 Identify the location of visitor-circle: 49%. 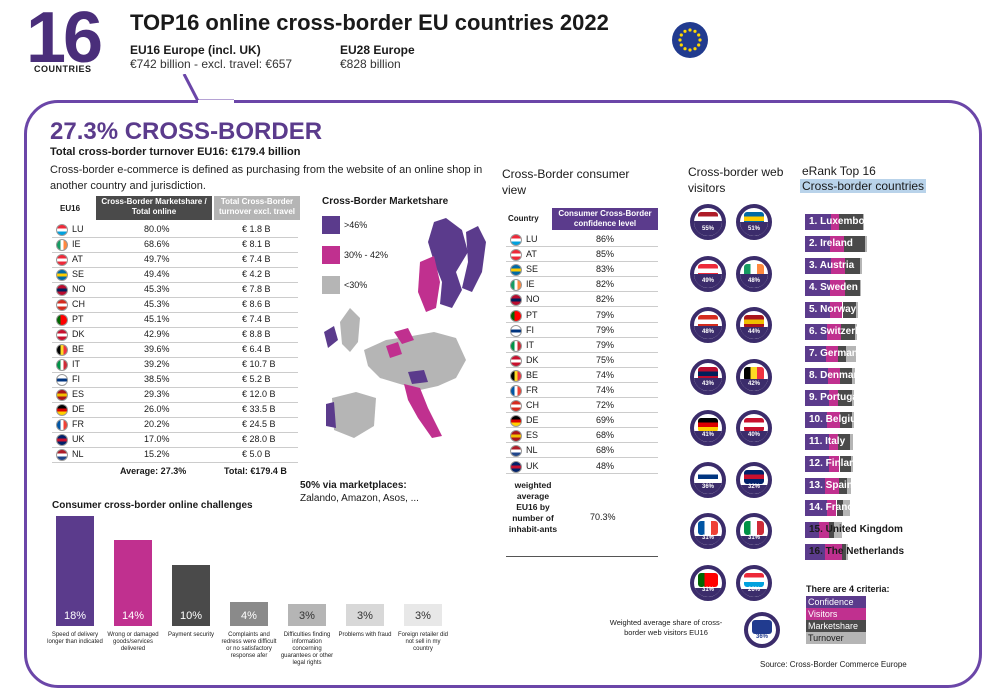
(708, 273).